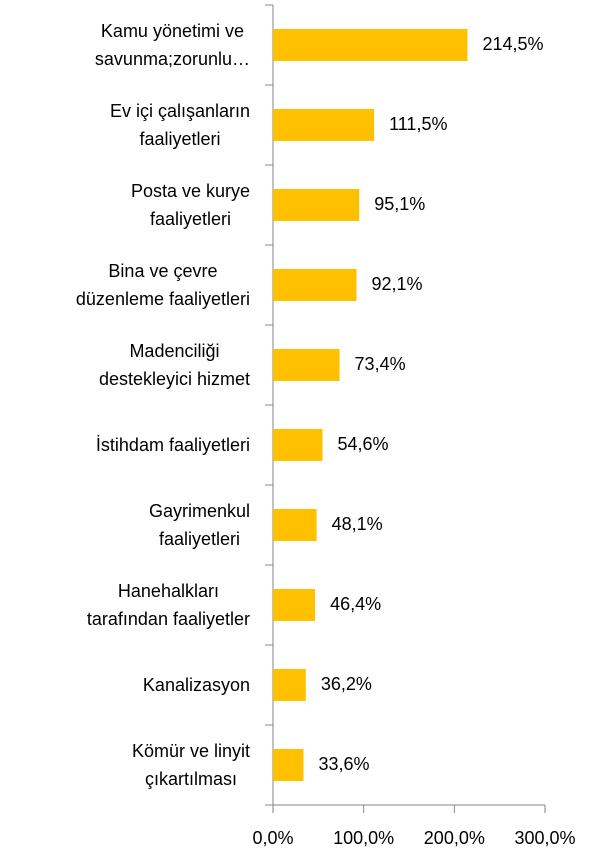 This screenshot has width=598, height=854. Describe the element at coordinates (125, 685) in the screenshot. I see `category-label-box: Kanalizasyon` at that location.